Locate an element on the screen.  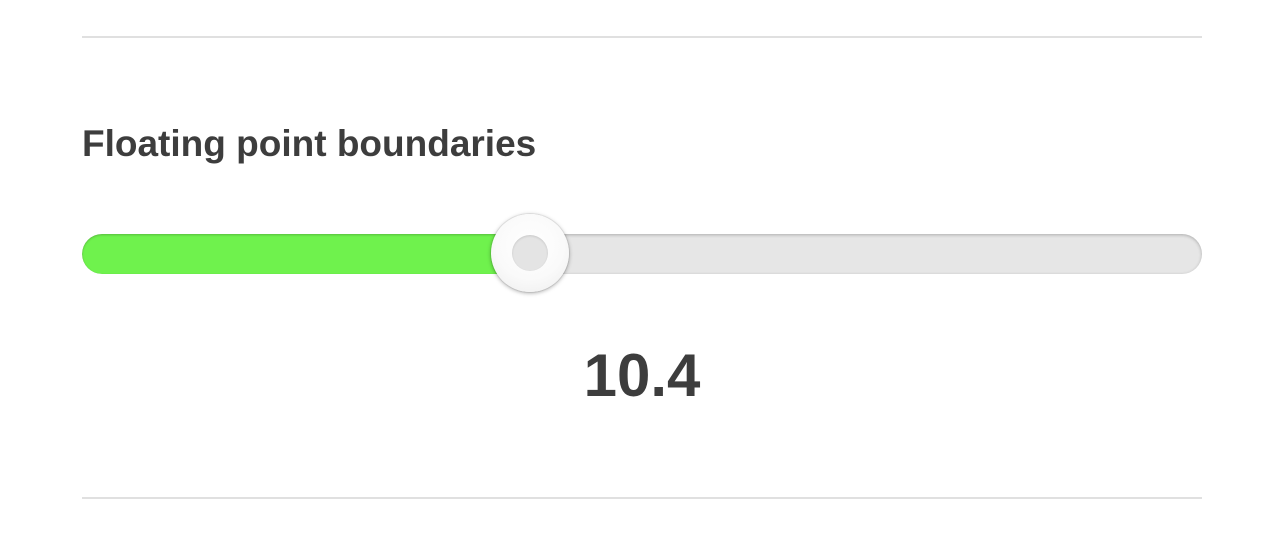
slider-fill is located at coordinates (306, 254).